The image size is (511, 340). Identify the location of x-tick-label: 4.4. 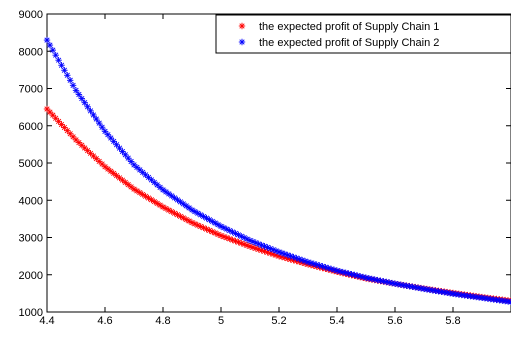
(46, 321).